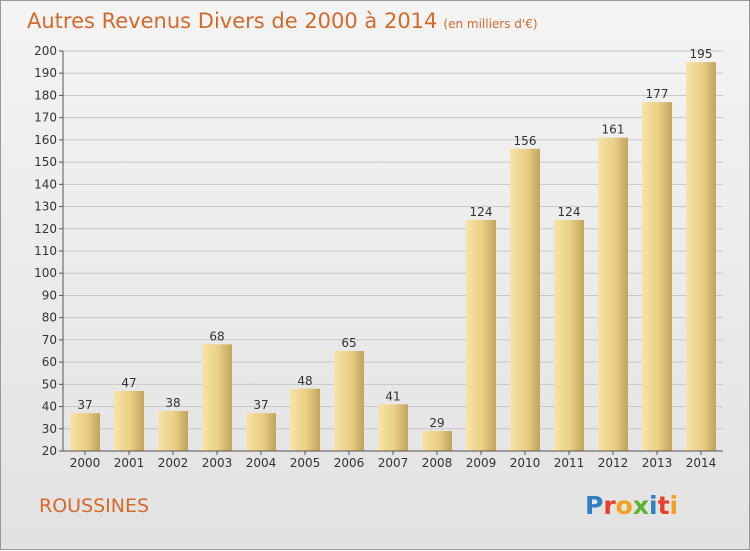 The image size is (750, 551). Describe the element at coordinates (94, 506) in the screenshot. I see `location-label: ROUSSINES` at that location.